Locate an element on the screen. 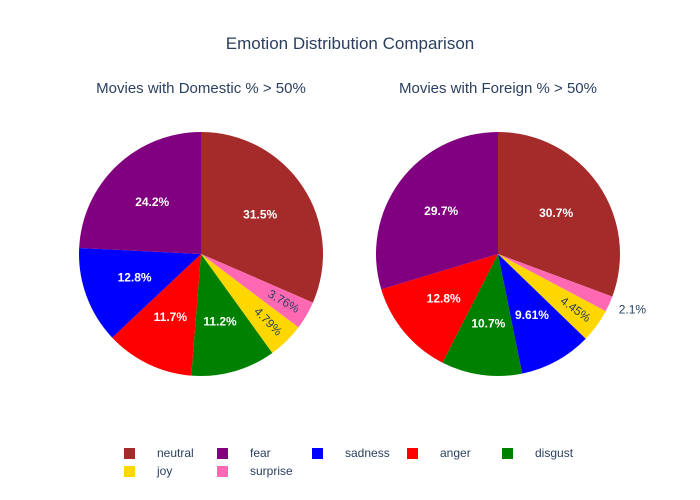  legend-label-fear: fear is located at coordinates (260, 453).